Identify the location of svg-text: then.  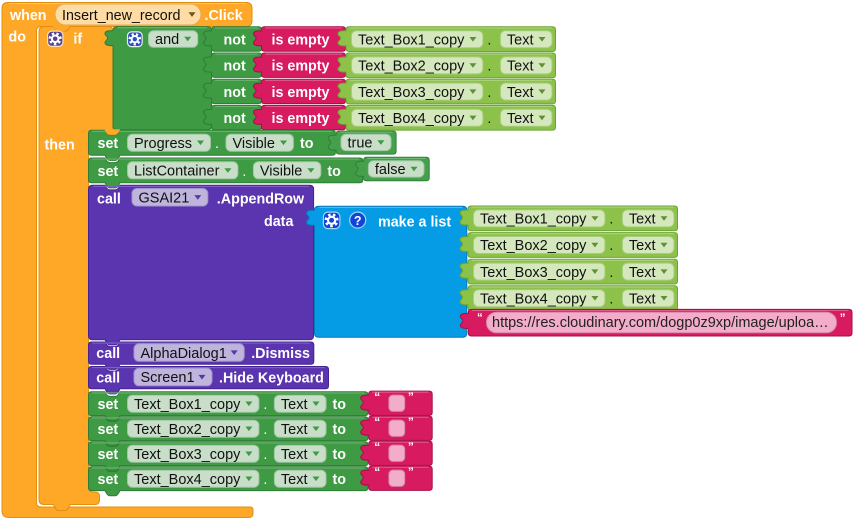
(60, 145).